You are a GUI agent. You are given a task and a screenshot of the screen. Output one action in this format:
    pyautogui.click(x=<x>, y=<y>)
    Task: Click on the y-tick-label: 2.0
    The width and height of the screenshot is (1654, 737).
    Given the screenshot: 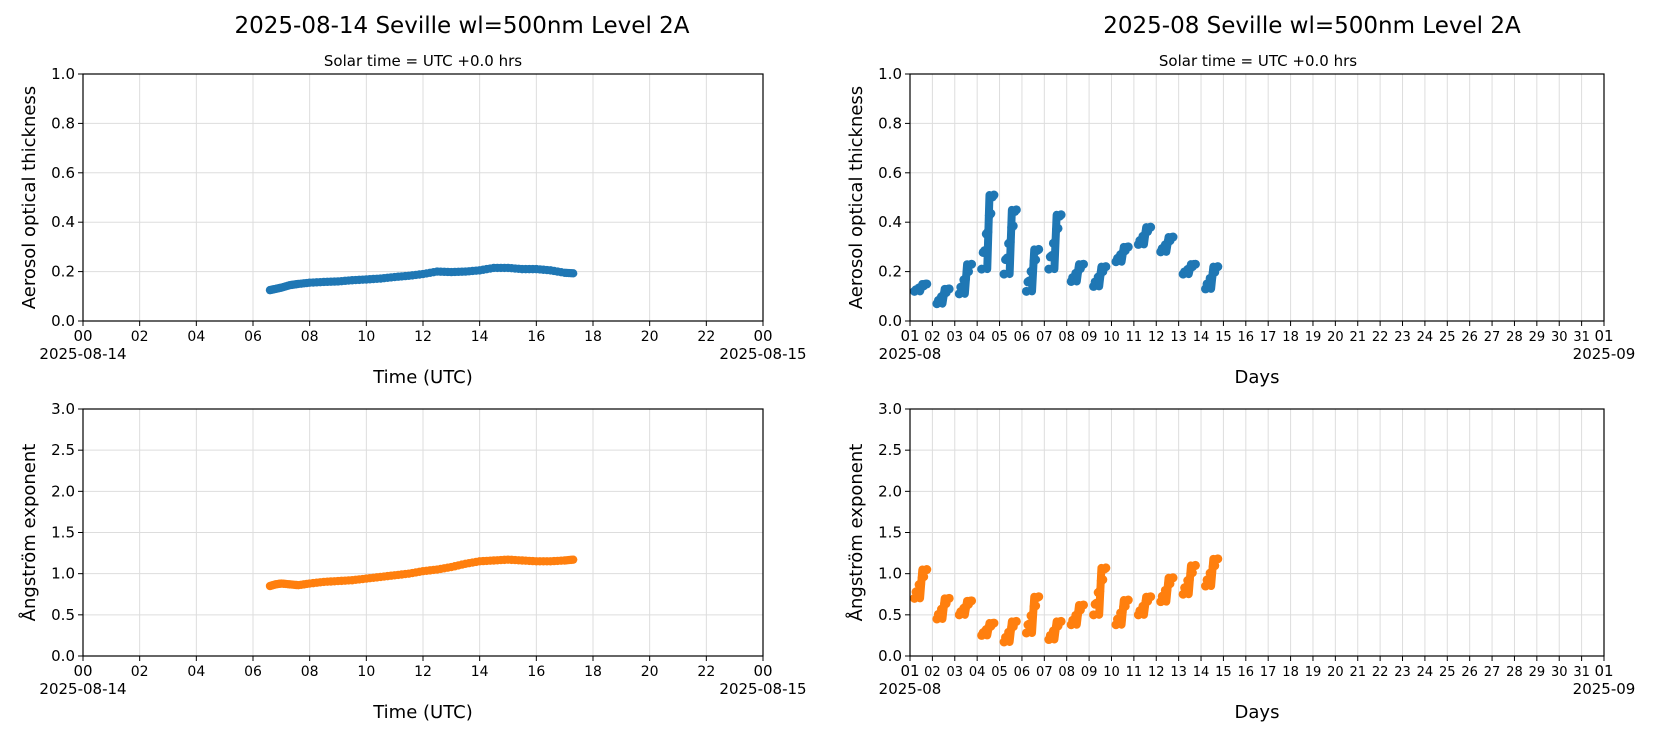 What is the action you would take?
    pyautogui.click(x=63, y=491)
    